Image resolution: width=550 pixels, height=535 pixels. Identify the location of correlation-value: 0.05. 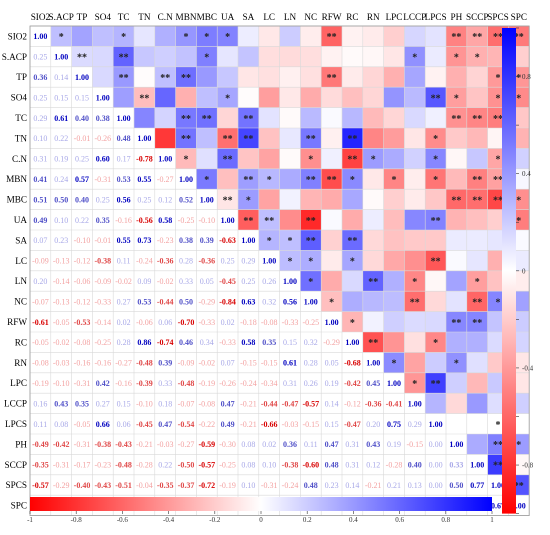
(332, 363).